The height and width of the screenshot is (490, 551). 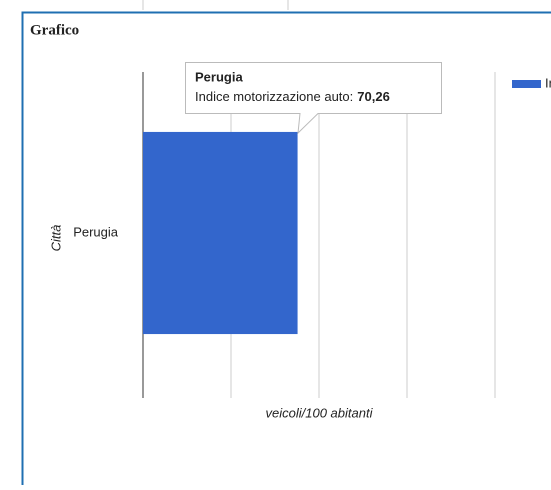 What do you see at coordinates (96, 231) in the screenshot?
I see `y-tick-label: Perugia` at bounding box center [96, 231].